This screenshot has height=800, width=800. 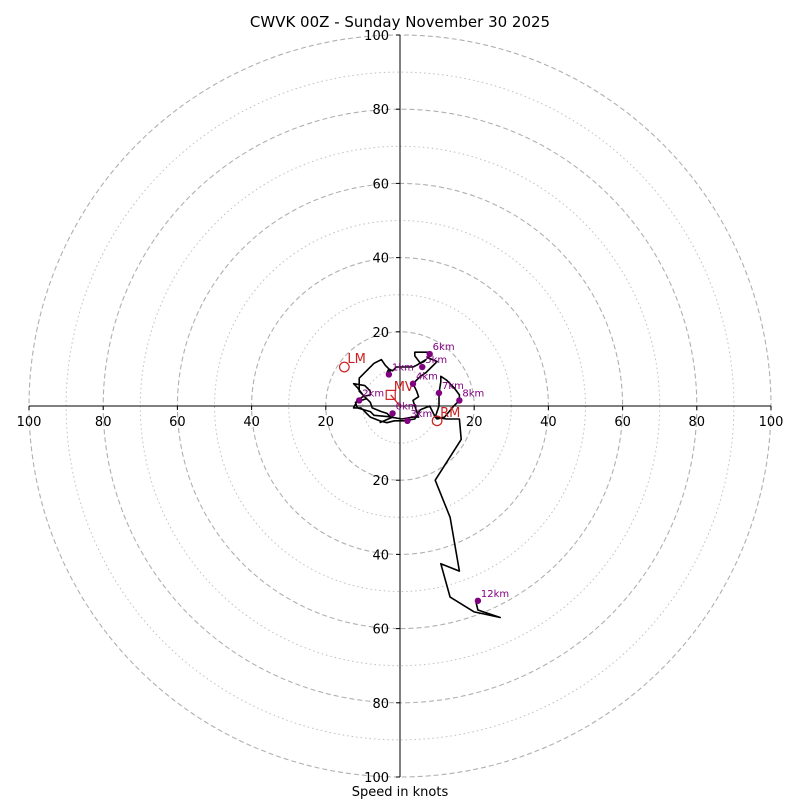 What do you see at coordinates (453, 386) in the screenshot?
I see `height-marker-label: 7km` at bounding box center [453, 386].